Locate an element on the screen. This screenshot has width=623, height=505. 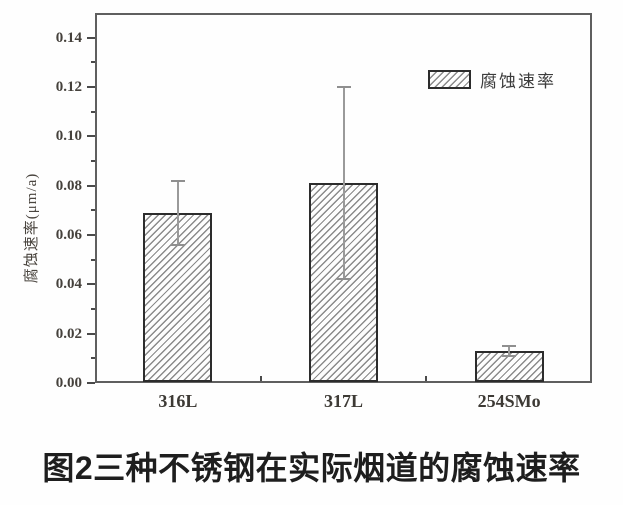
legend: 腐蚀速率 is located at coordinates (492, 79).